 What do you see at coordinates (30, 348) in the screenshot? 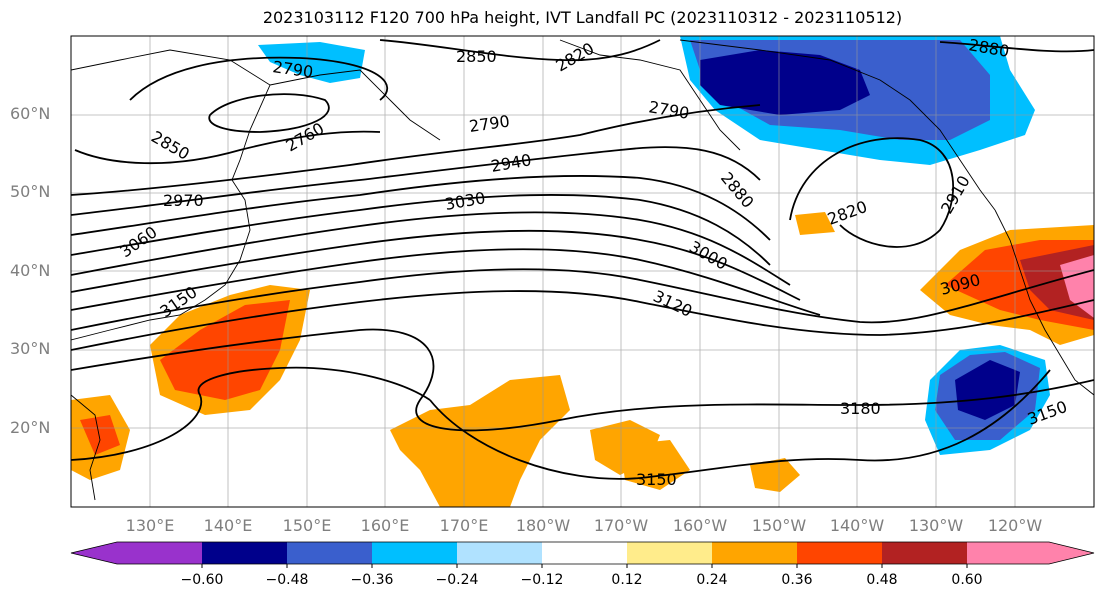
I see `lat-label: 30°N` at bounding box center [30, 348].